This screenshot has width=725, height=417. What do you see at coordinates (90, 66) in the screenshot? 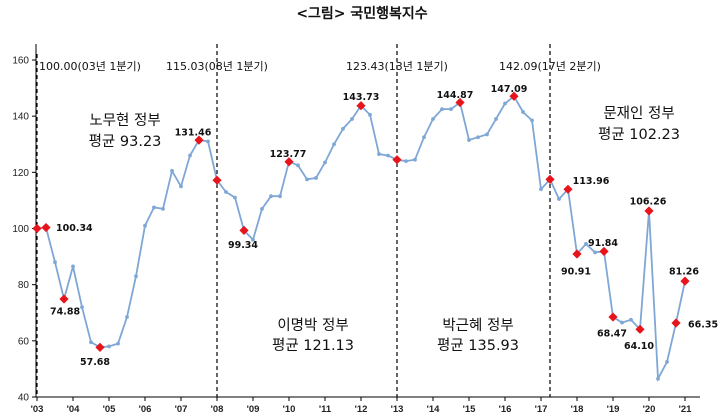
I see `period-label: 100.00(03년 1분기)` at bounding box center [90, 66].